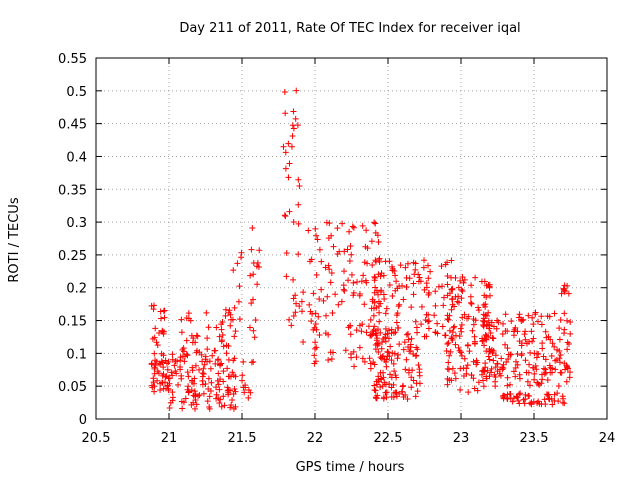 This screenshot has width=640, height=480. Describe the element at coordinates (83, 420) in the screenshot. I see `y-tick-label: 0` at that location.